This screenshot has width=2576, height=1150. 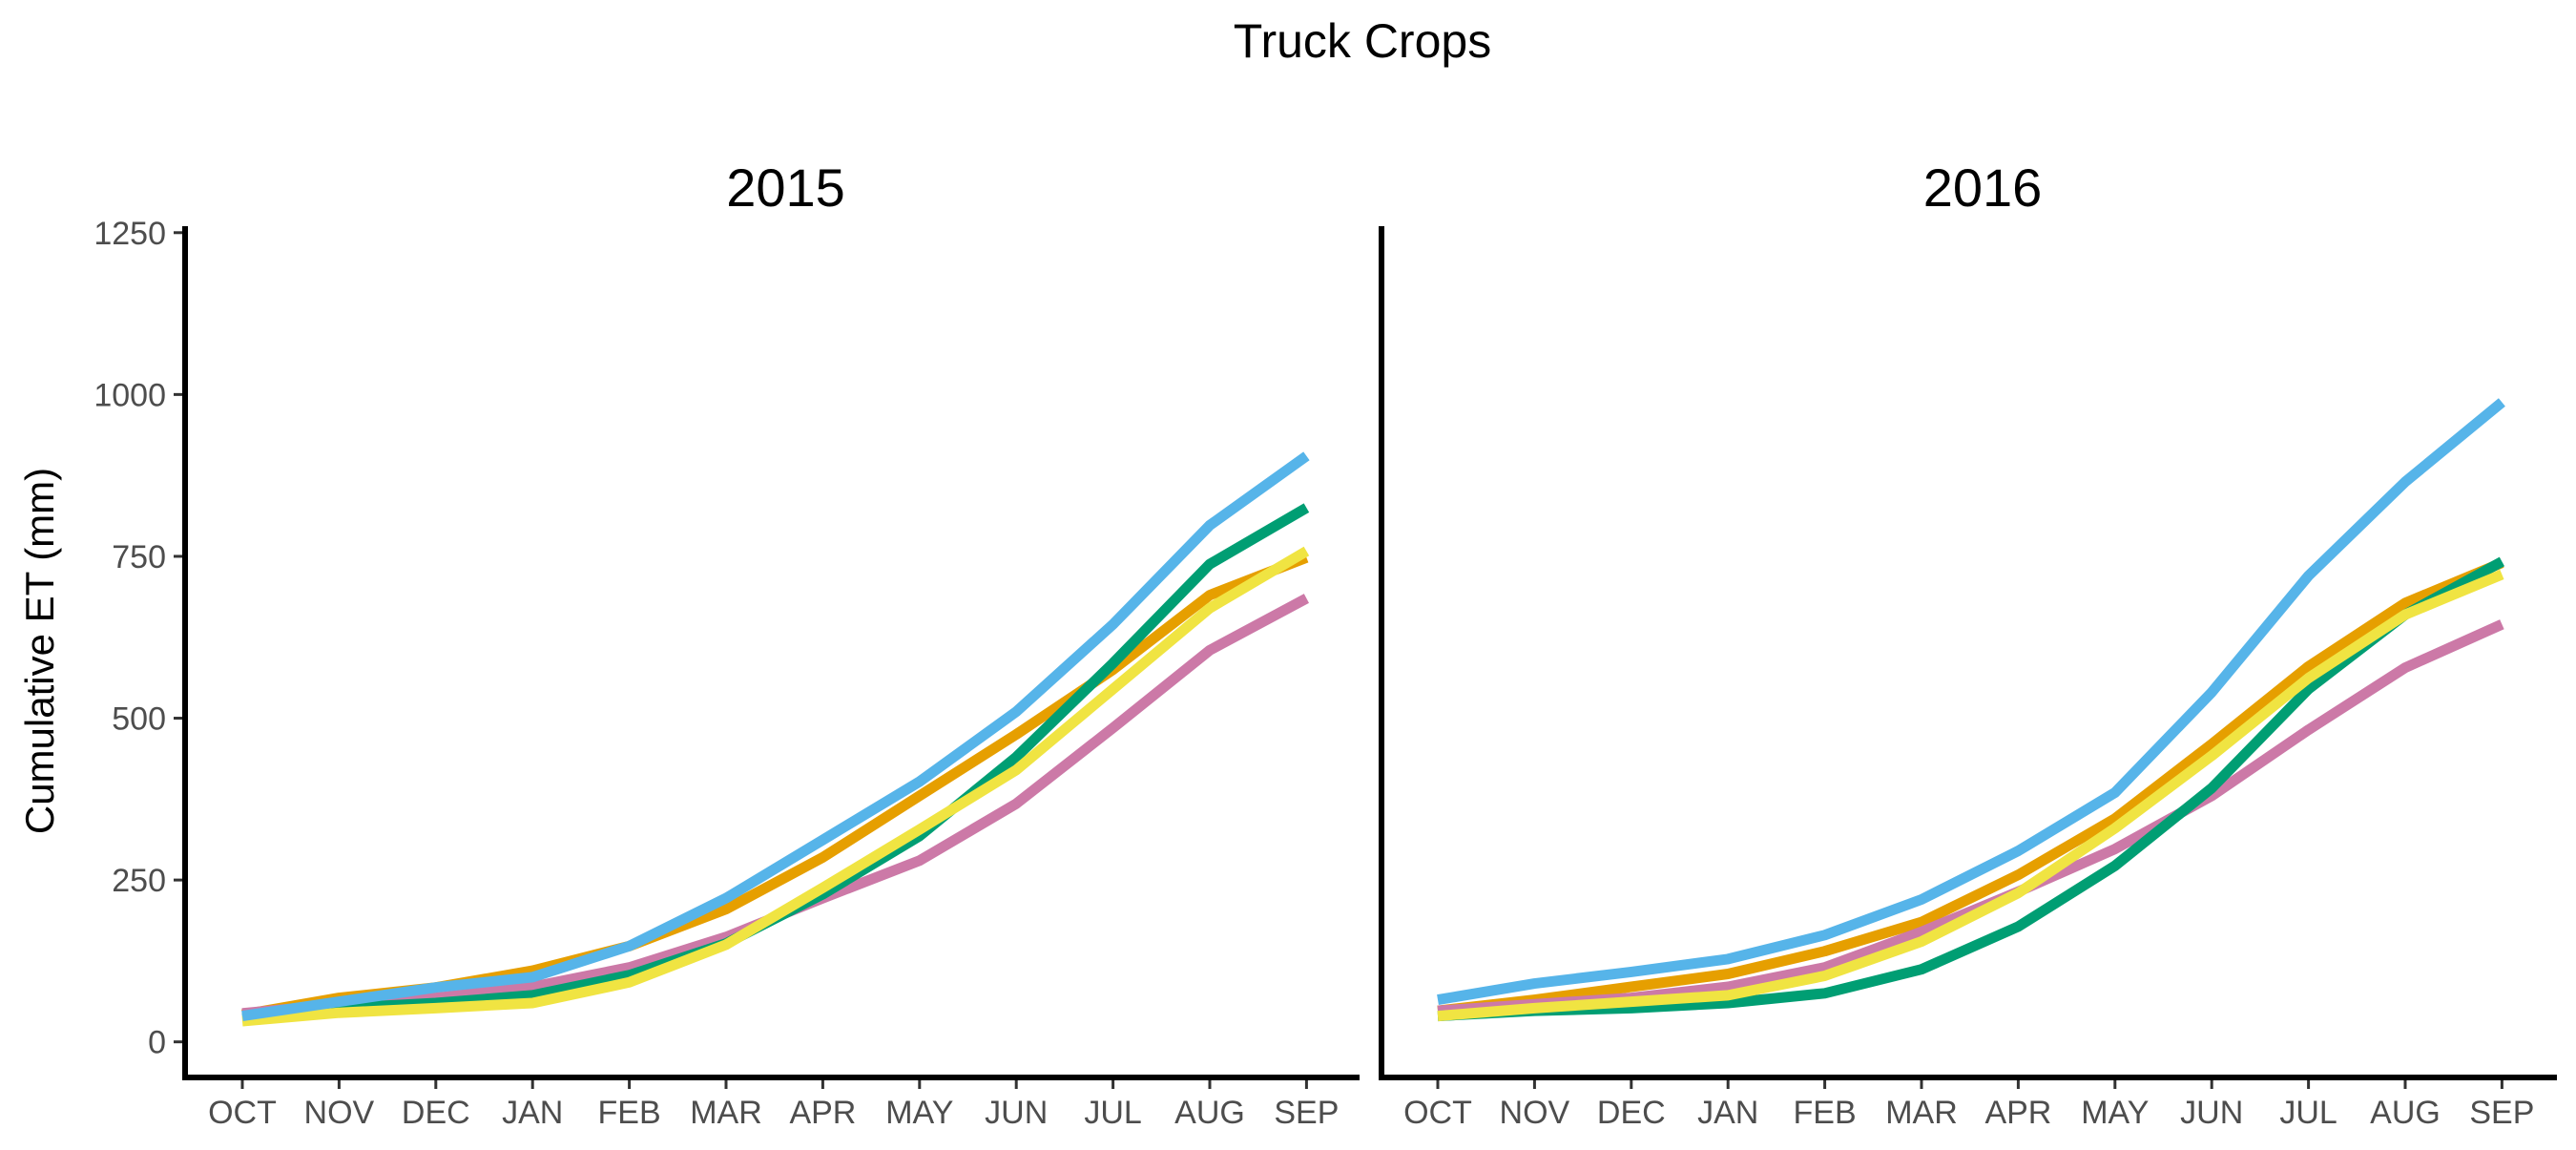 I want to click on y-tick-label: 0, so click(x=157, y=1043).